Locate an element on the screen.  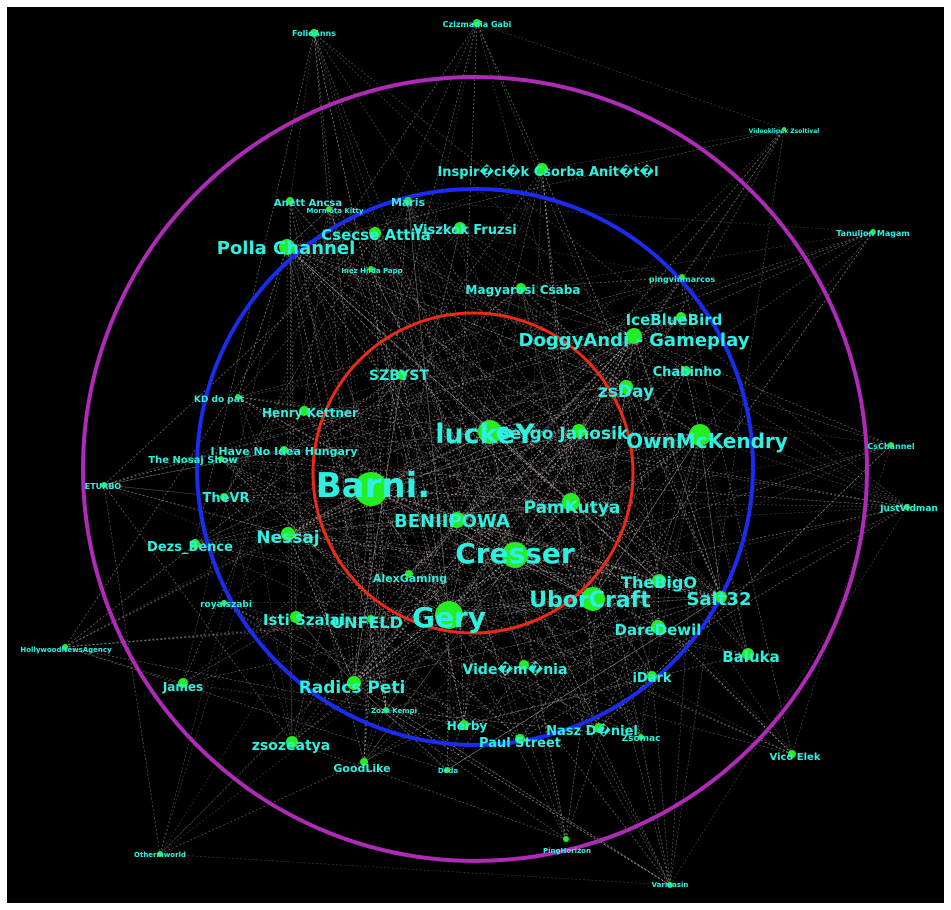
node-zsomac is located at coordinates (641, 737).